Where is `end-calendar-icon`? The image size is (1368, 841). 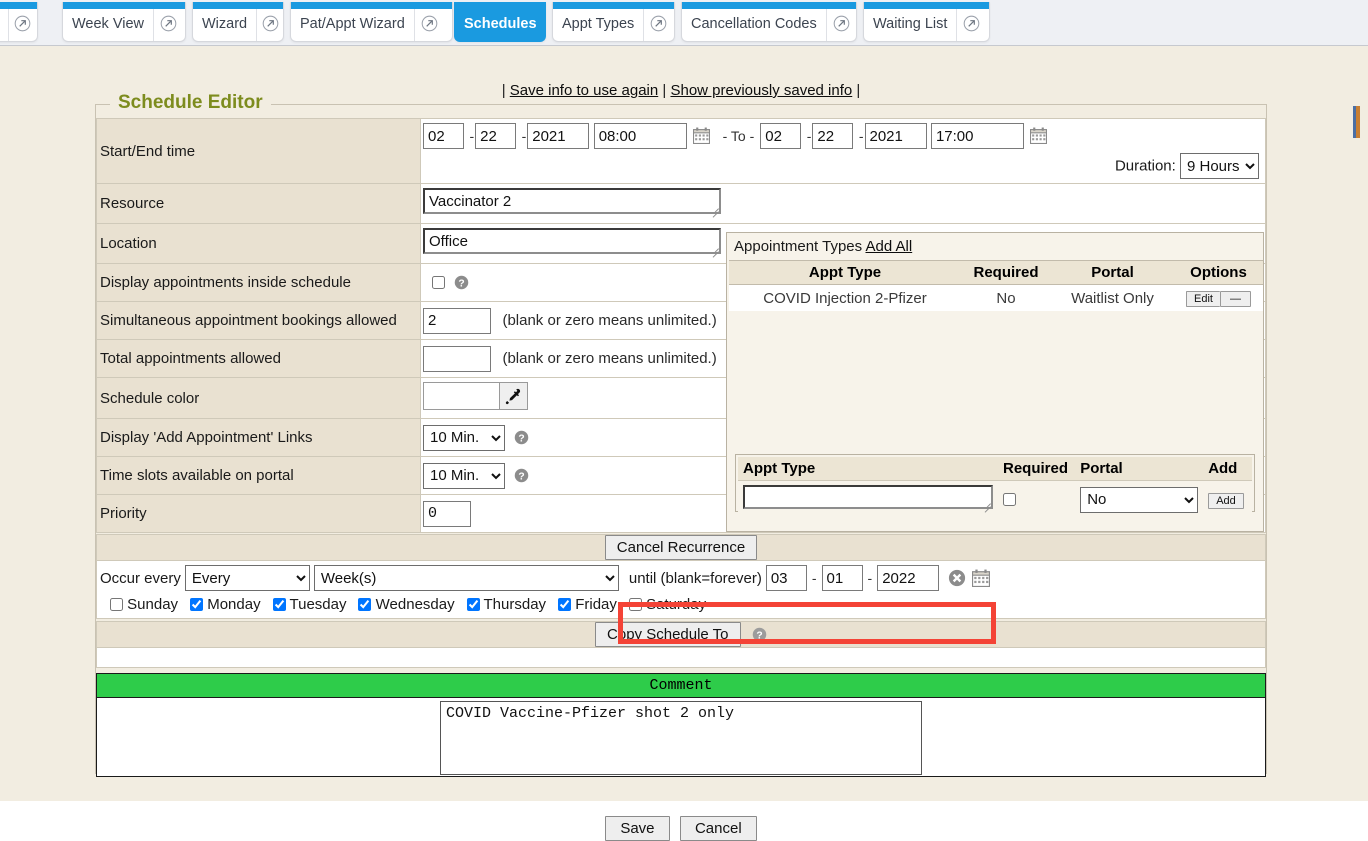 end-calendar-icon is located at coordinates (1039, 135).